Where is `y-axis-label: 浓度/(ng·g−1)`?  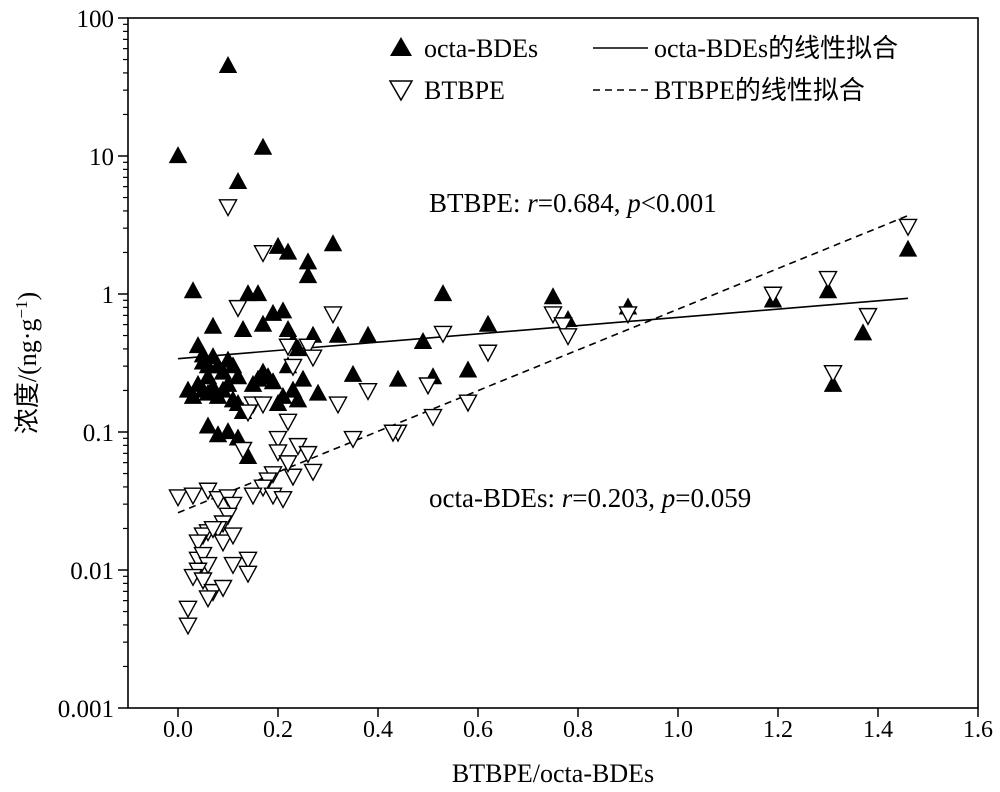 y-axis-label: 浓度/(ng·g−1) is located at coordinates (27, 363).